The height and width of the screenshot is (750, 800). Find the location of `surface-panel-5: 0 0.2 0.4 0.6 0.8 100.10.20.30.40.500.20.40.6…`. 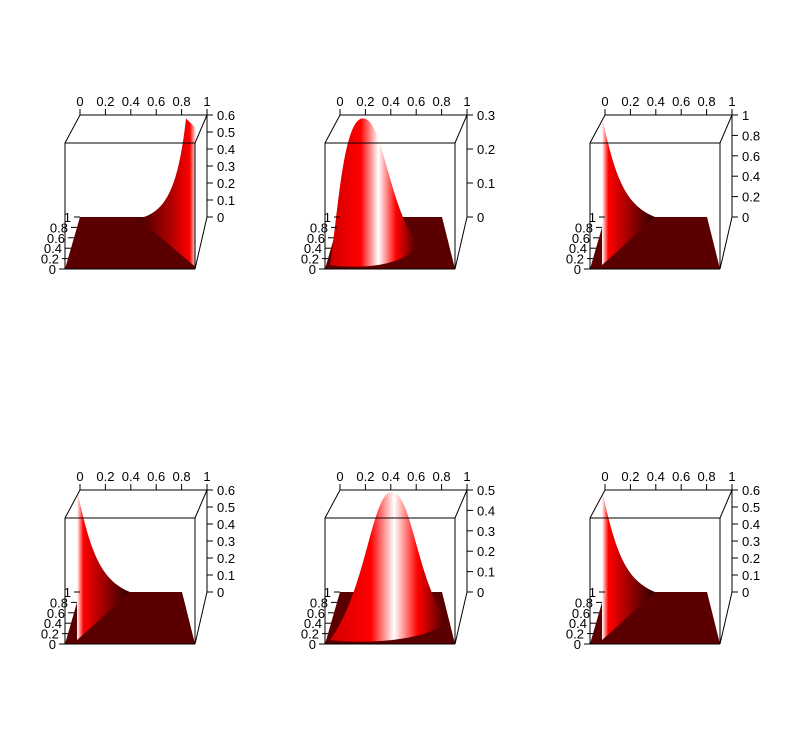

surface-panel-5: 0 0.2 0.4 0.6 0.8 100.10.20.30.40.500.20.40.6… is located at coordinates (398, 560).